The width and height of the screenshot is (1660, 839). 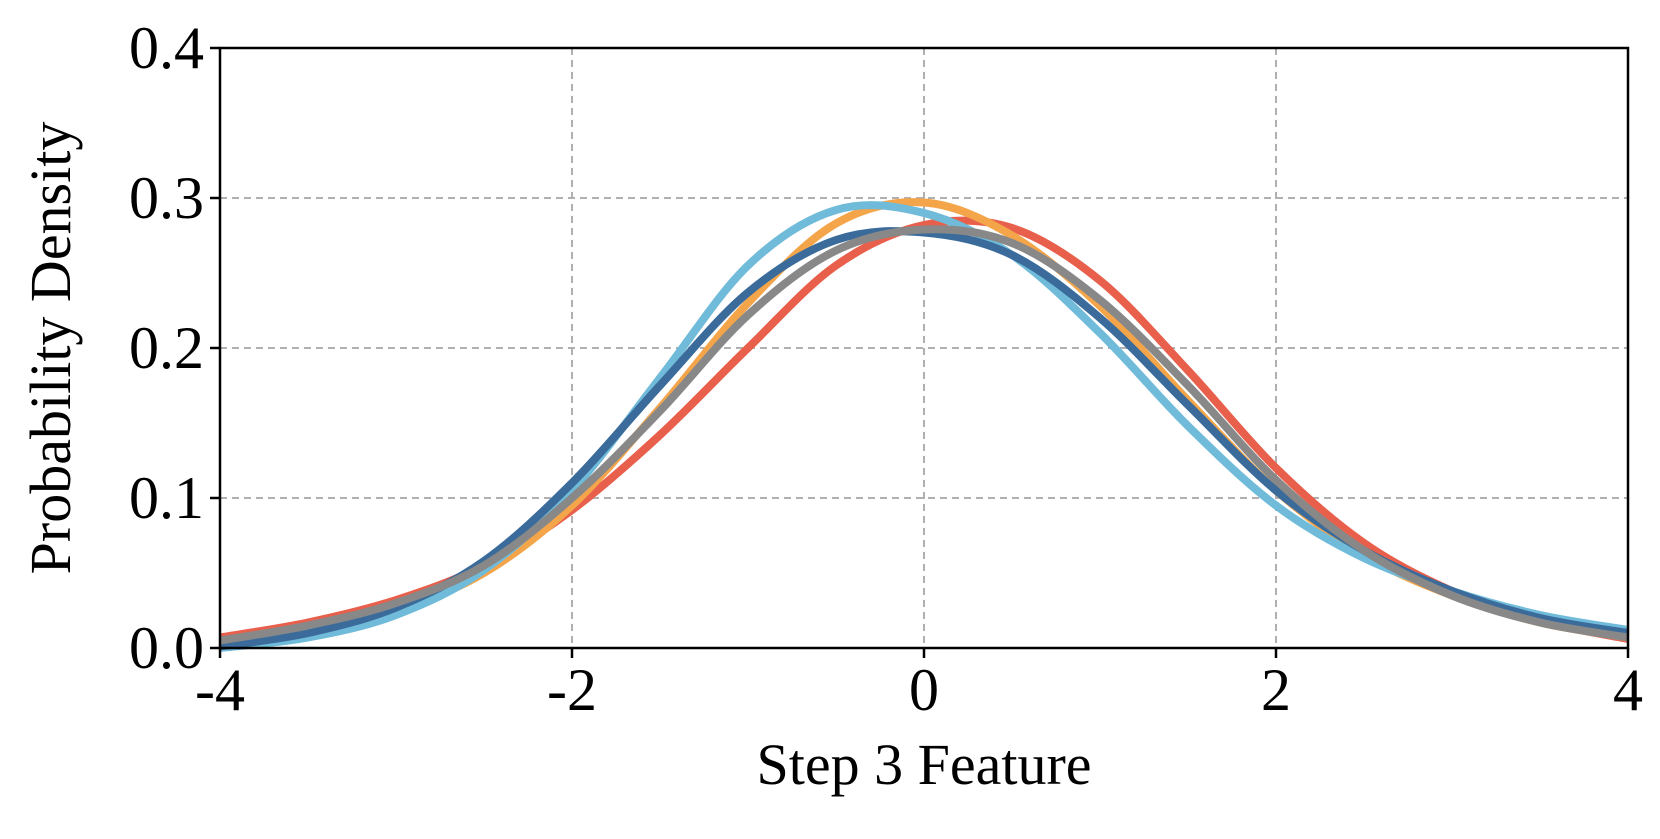 I want to click on y-tick-label: 0.4, so click(x=166, y=48).